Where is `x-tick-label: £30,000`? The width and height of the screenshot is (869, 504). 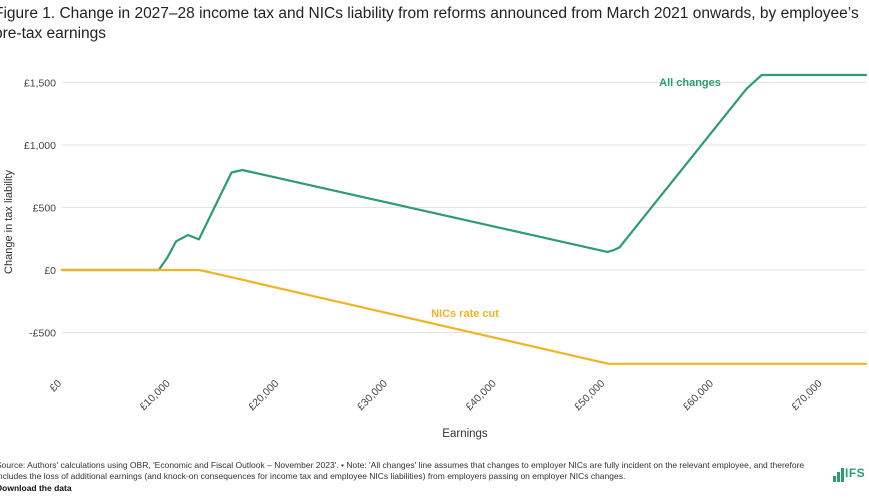 x-tick-label: £30,000 is located at coordinates (372, 395).